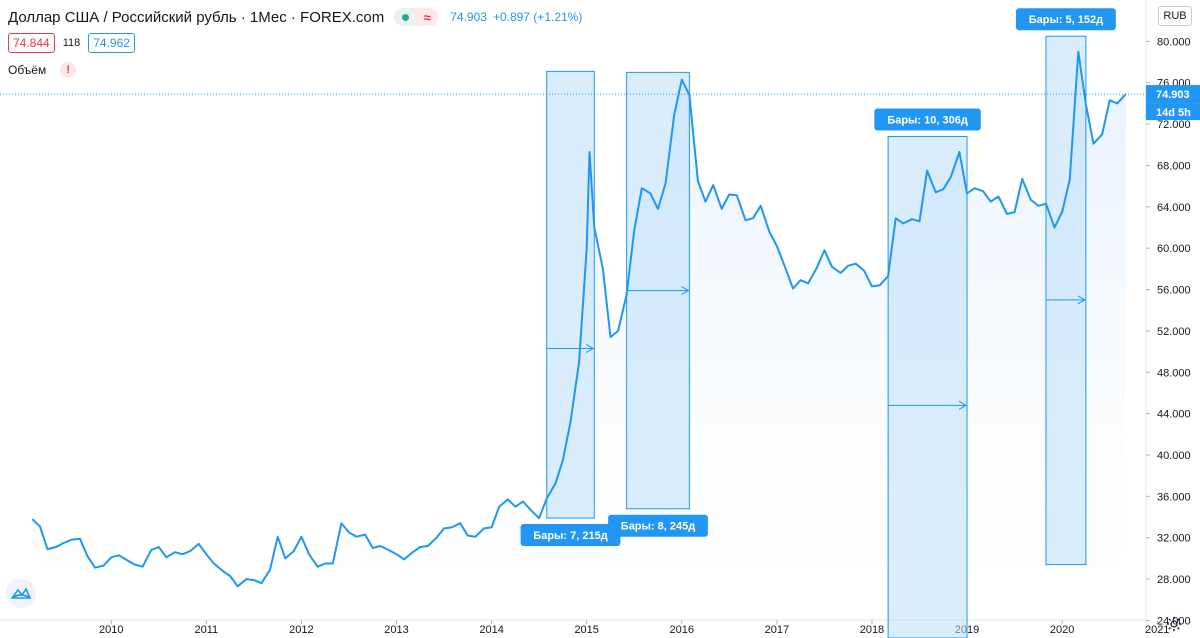  What do you see at coordinates (1157, 630) in the screenshot?
I see `x-tick-label: 2021` at bounding box center [1157, 630].